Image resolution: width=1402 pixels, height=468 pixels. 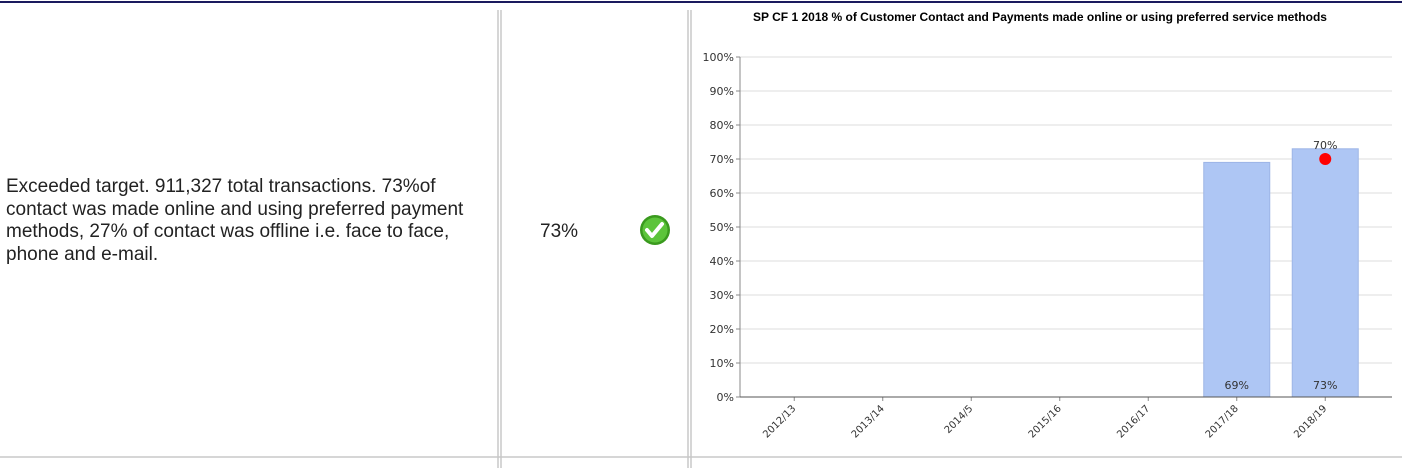 I want to click on target-label: 70%, so click(x=1325, y=145).